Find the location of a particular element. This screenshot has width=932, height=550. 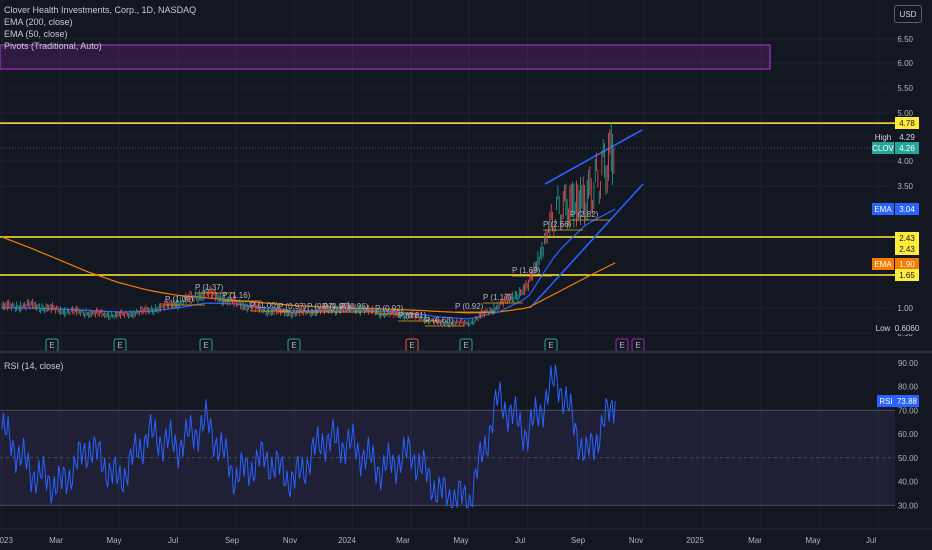

price-tag-value: 4.78 is located at coordinates (907, 123).